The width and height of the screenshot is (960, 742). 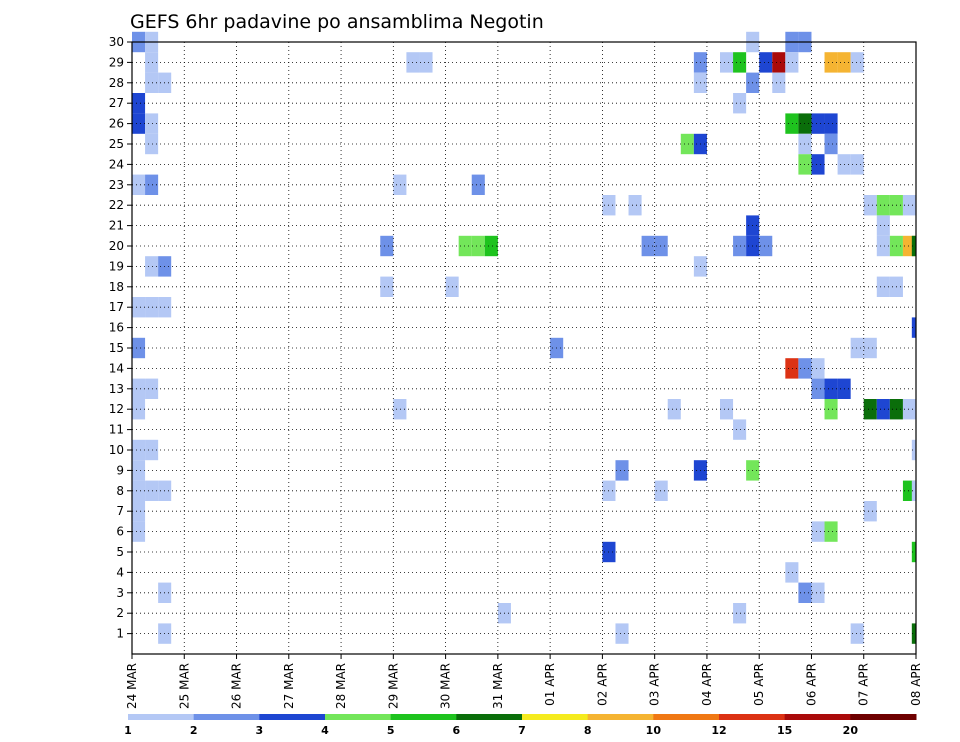 What do you see at coordinates (116, 328) in the screenshot?
I see `y-tick-label: 16` at bounding box center [116, 328].